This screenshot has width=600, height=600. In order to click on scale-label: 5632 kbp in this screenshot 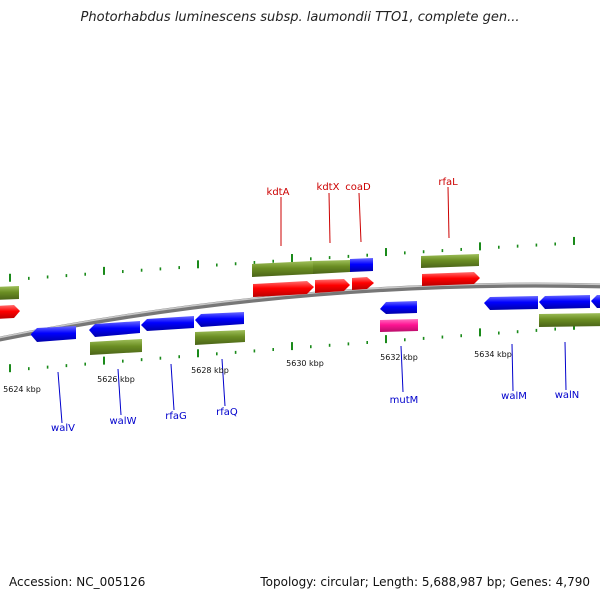, I will do `click(399, 357)`.